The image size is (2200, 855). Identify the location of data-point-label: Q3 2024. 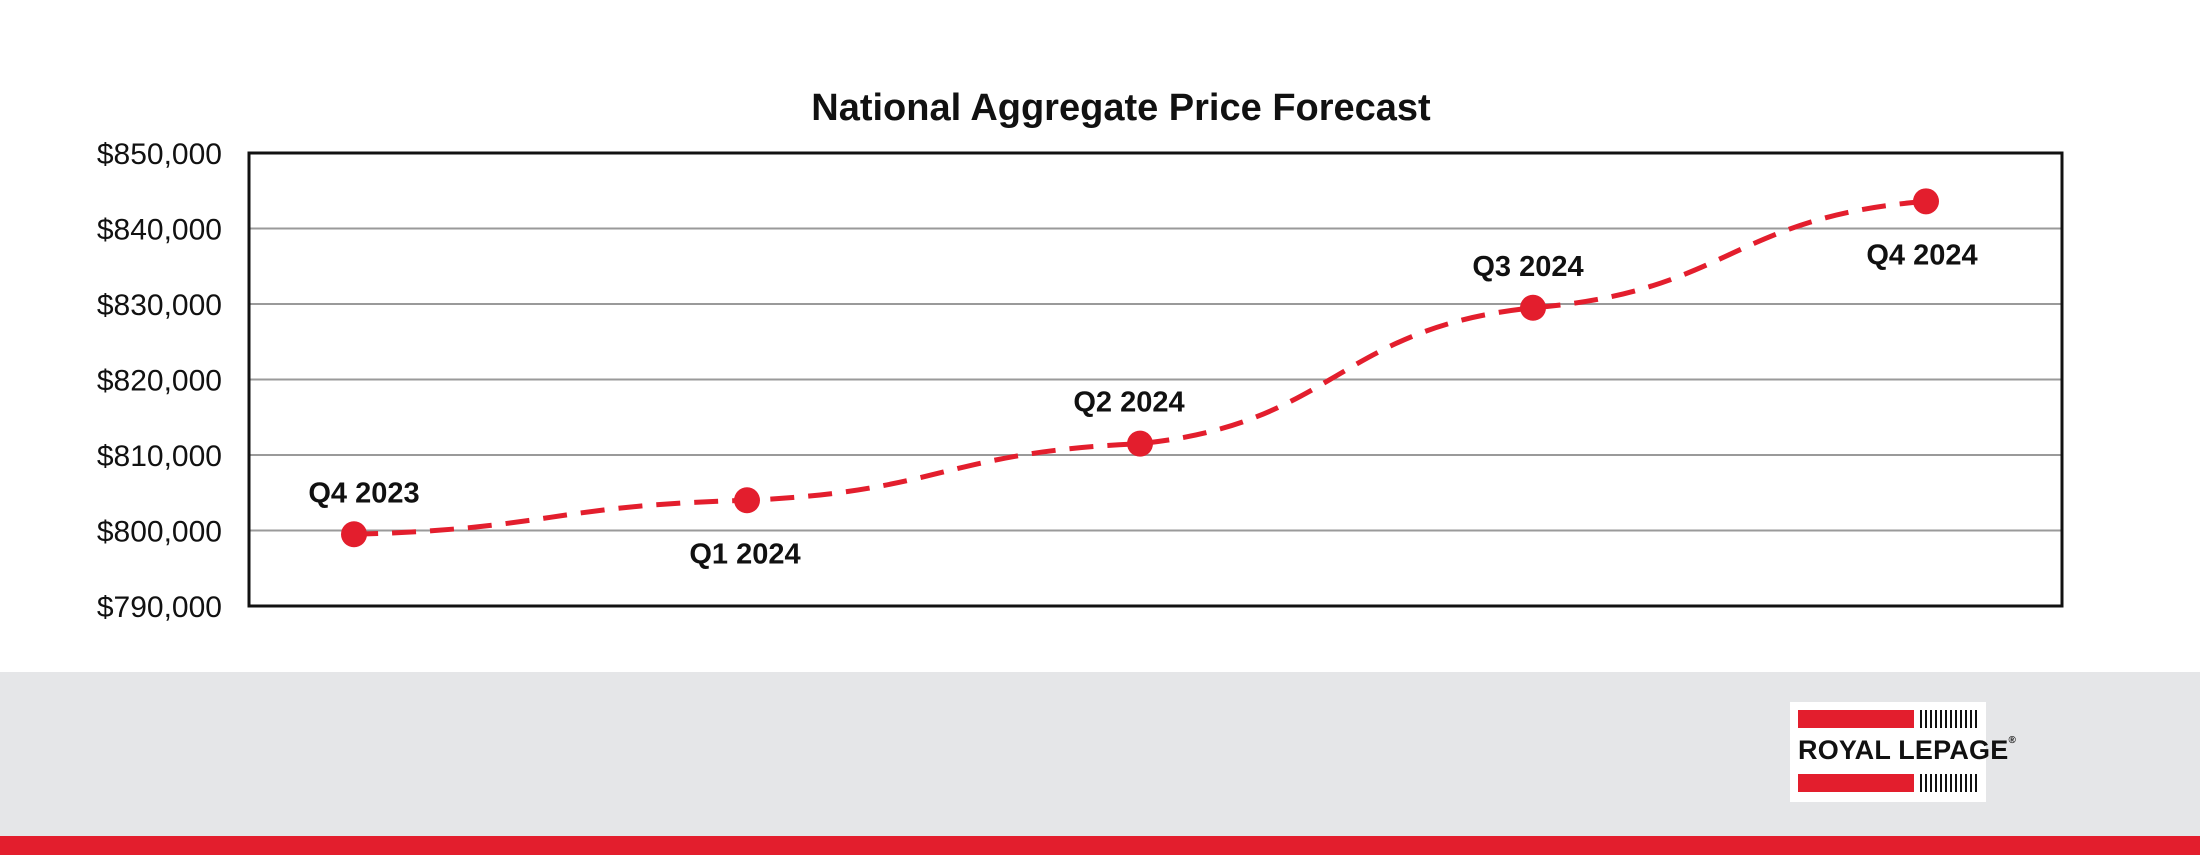
(1527, 267).